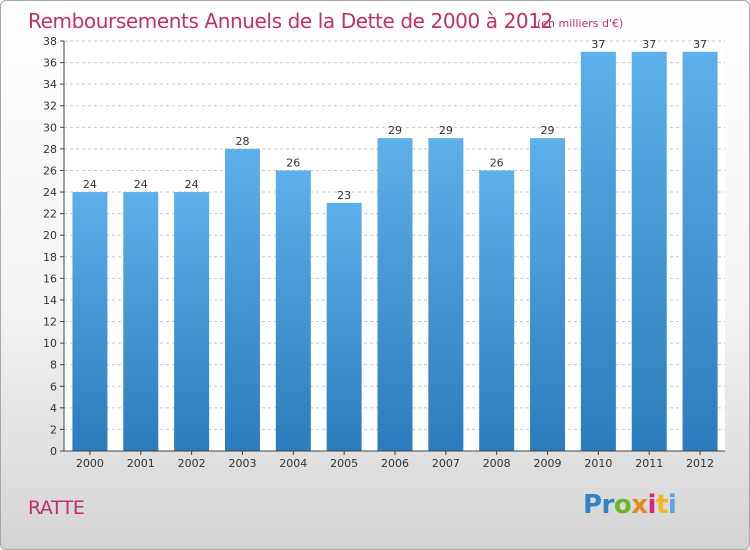 The image size is (750, 550). What do you see at coordinates (700, 463) in the screenshot?
I see `x-tick-label: 2012` at bounding box center [700, 463].